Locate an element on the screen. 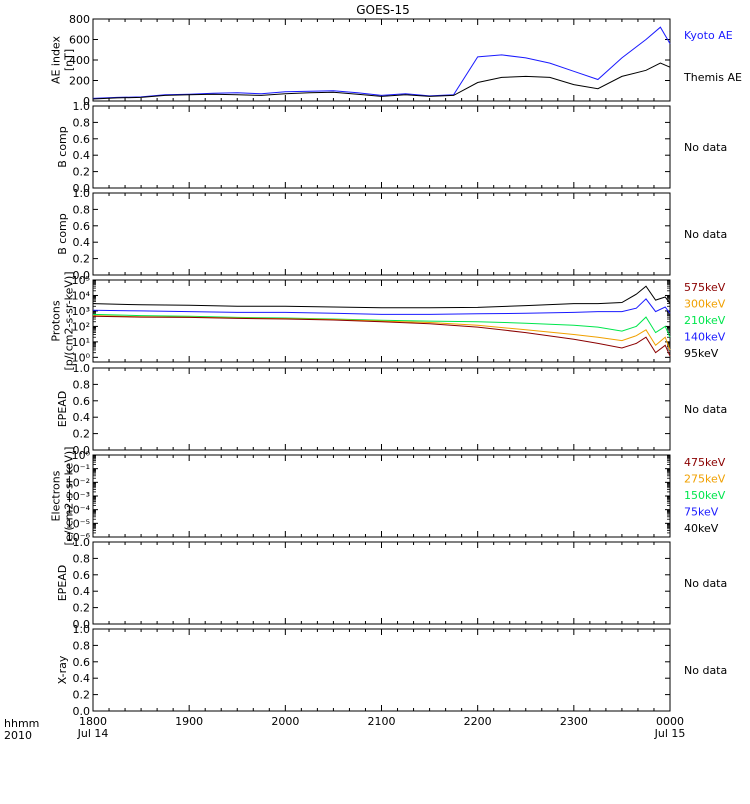  legend-kyoto-ae: Kyoto AE is located at coordinates (708, 35).